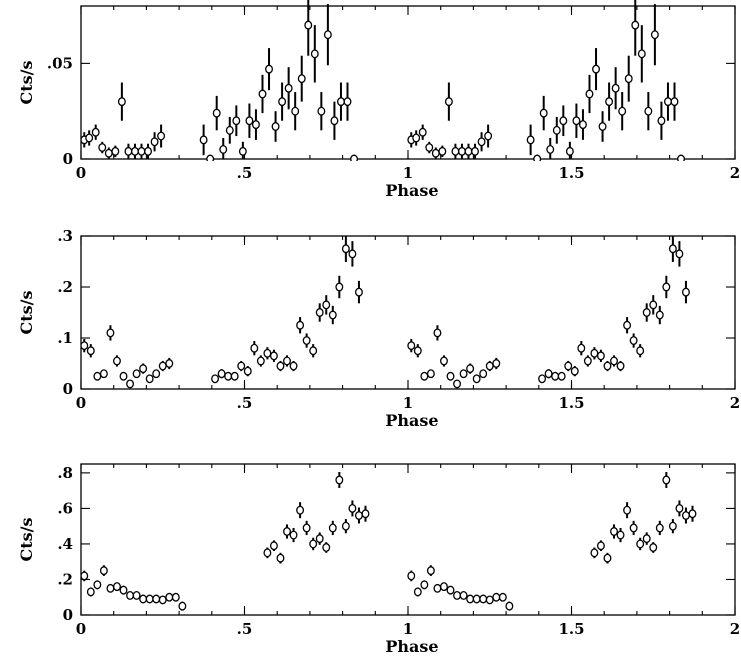 This screenshot has width=741, height=659. Describe the element at coordinates (65, 508) in the screenshot. I see `y-tick-label: .6` at that location.